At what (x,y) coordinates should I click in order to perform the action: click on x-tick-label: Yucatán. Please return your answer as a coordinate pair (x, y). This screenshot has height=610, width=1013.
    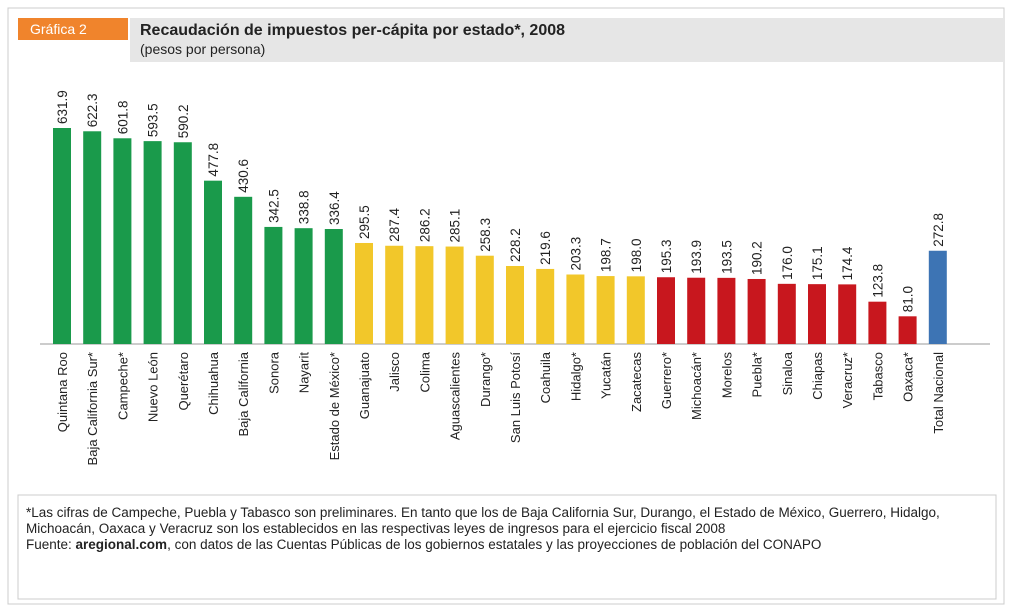
    Looking at the image, I should click on (606, 375).